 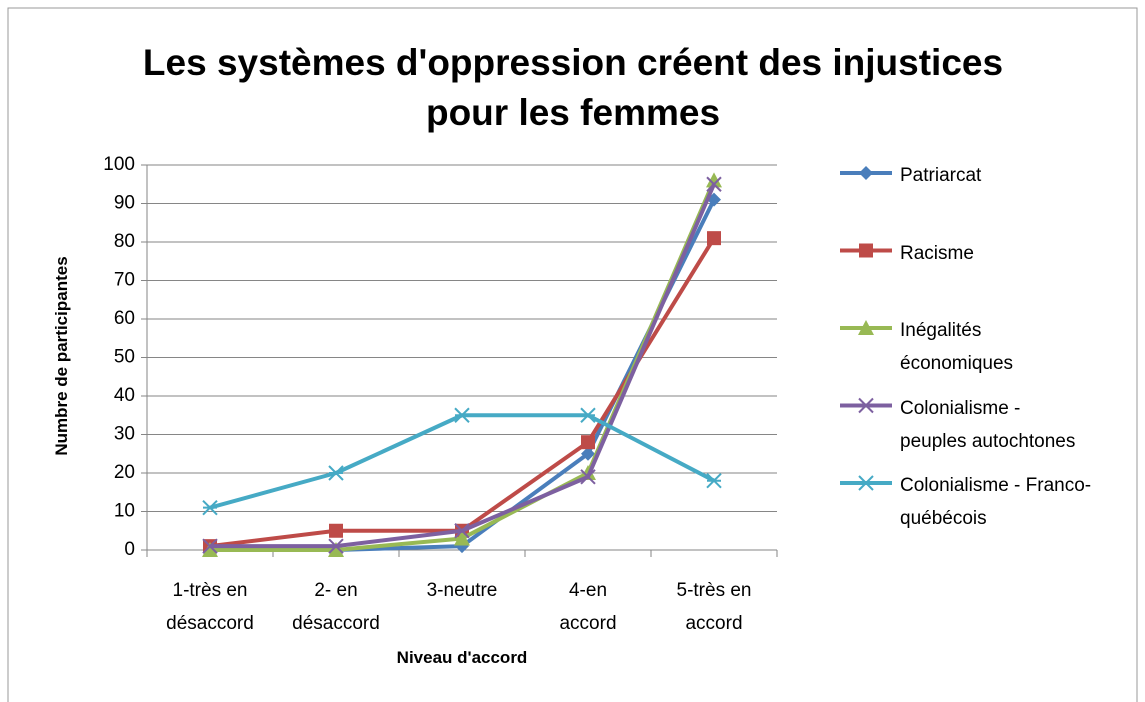 I want to click on legend-label: Racisme, so click(x=937, y=253).